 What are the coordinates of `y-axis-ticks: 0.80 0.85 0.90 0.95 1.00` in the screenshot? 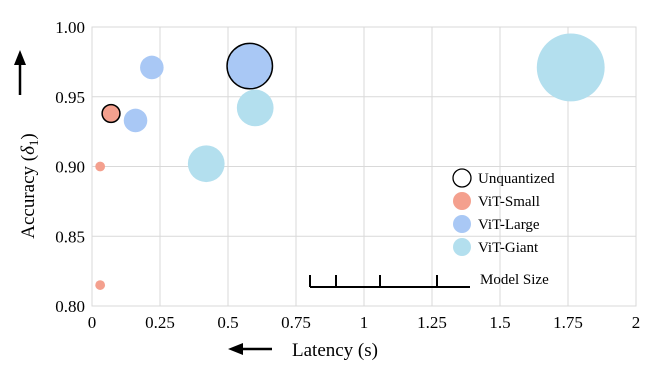 It's located at (70, 167).